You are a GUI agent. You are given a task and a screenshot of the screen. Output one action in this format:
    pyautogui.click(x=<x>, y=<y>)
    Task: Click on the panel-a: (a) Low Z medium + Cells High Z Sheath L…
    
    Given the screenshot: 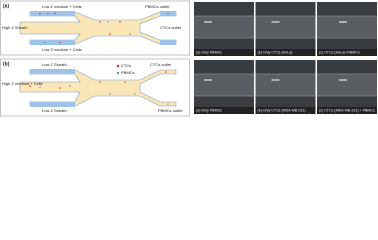 What is the action you would take?
    pyautogui.click(x=95, y=28)
    